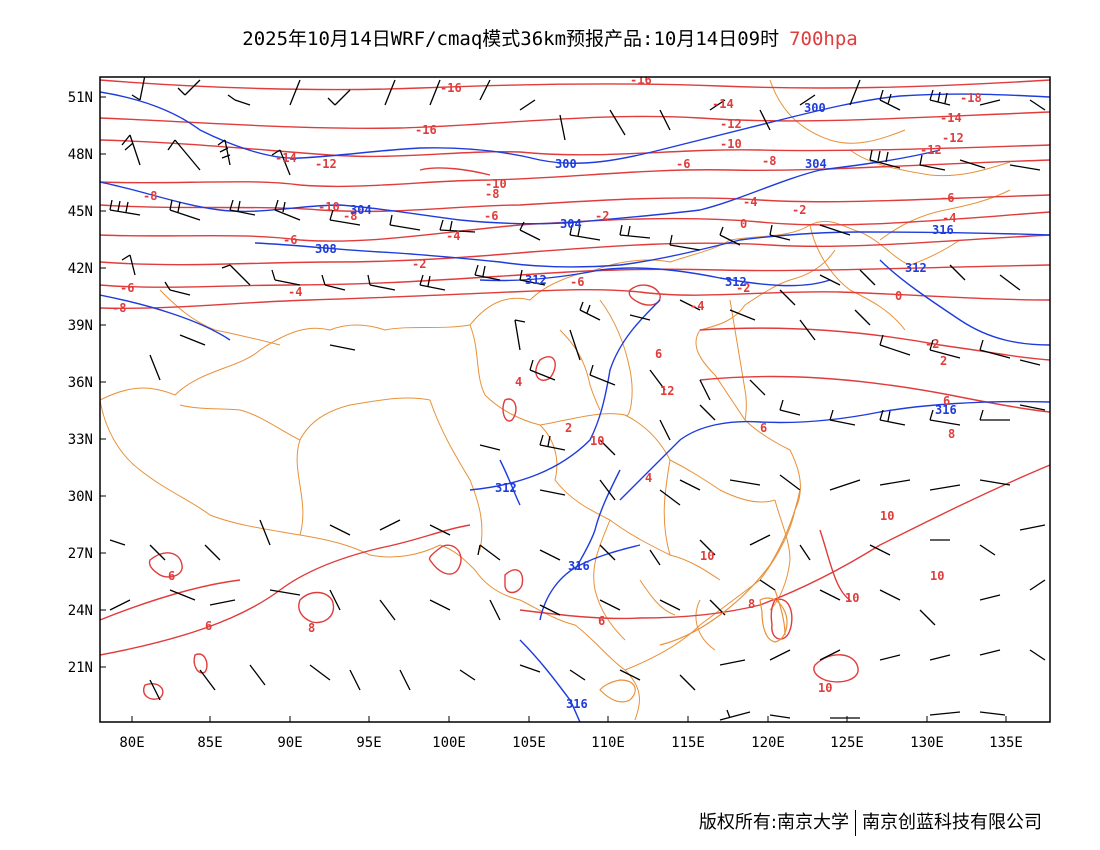 Image resolution: width=1100 pixels, height=850 pixels. I want to click on height-label: 308, so click(326, 249).